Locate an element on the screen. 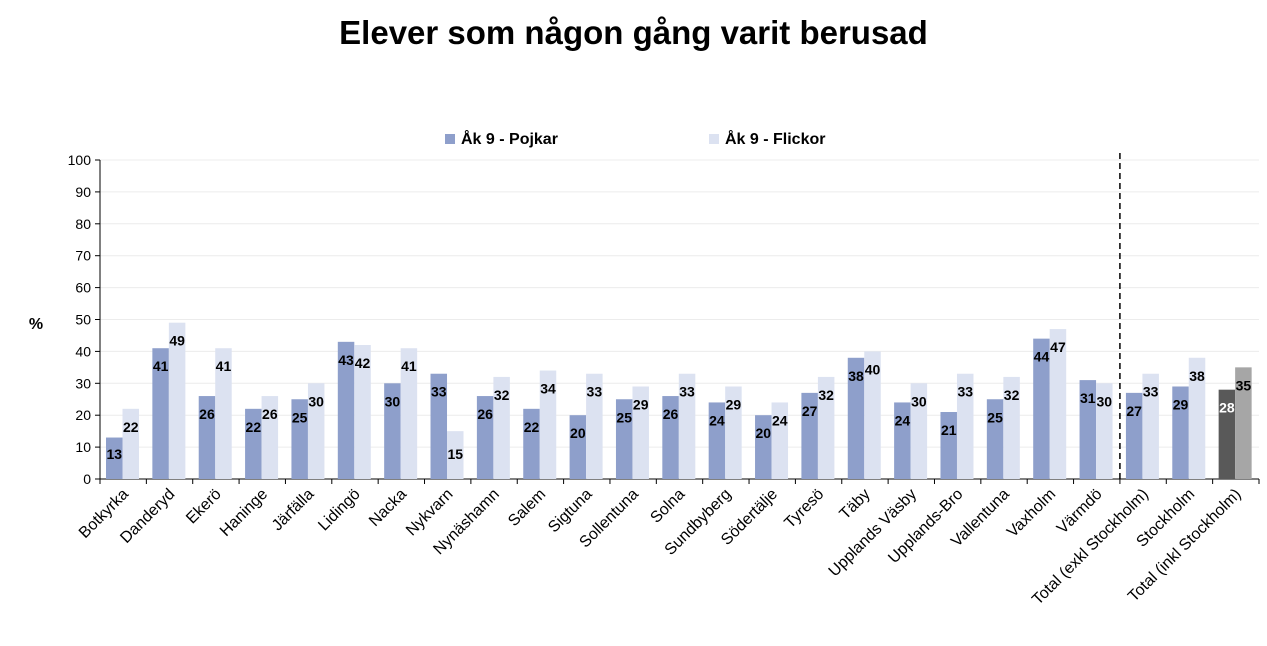 This screenshot has height=646, width=1267. y-tick-label: 30 is located at coordinates (83, 383).